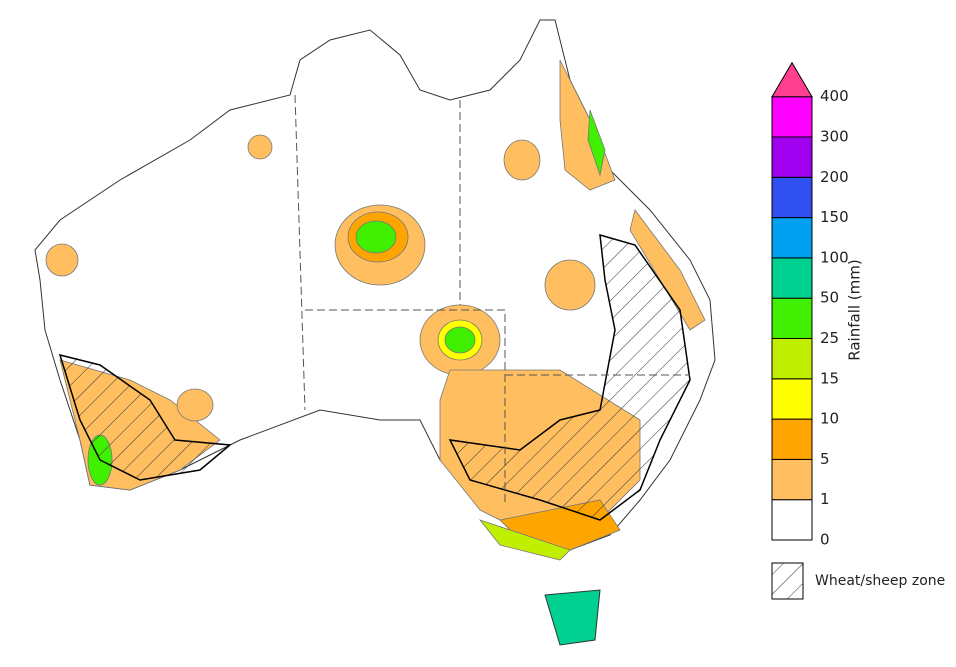 Image resolution: width=956 pixels, height=667 pixels. I want to click on legend-title: Rainfall (mm), so click(855, 309).